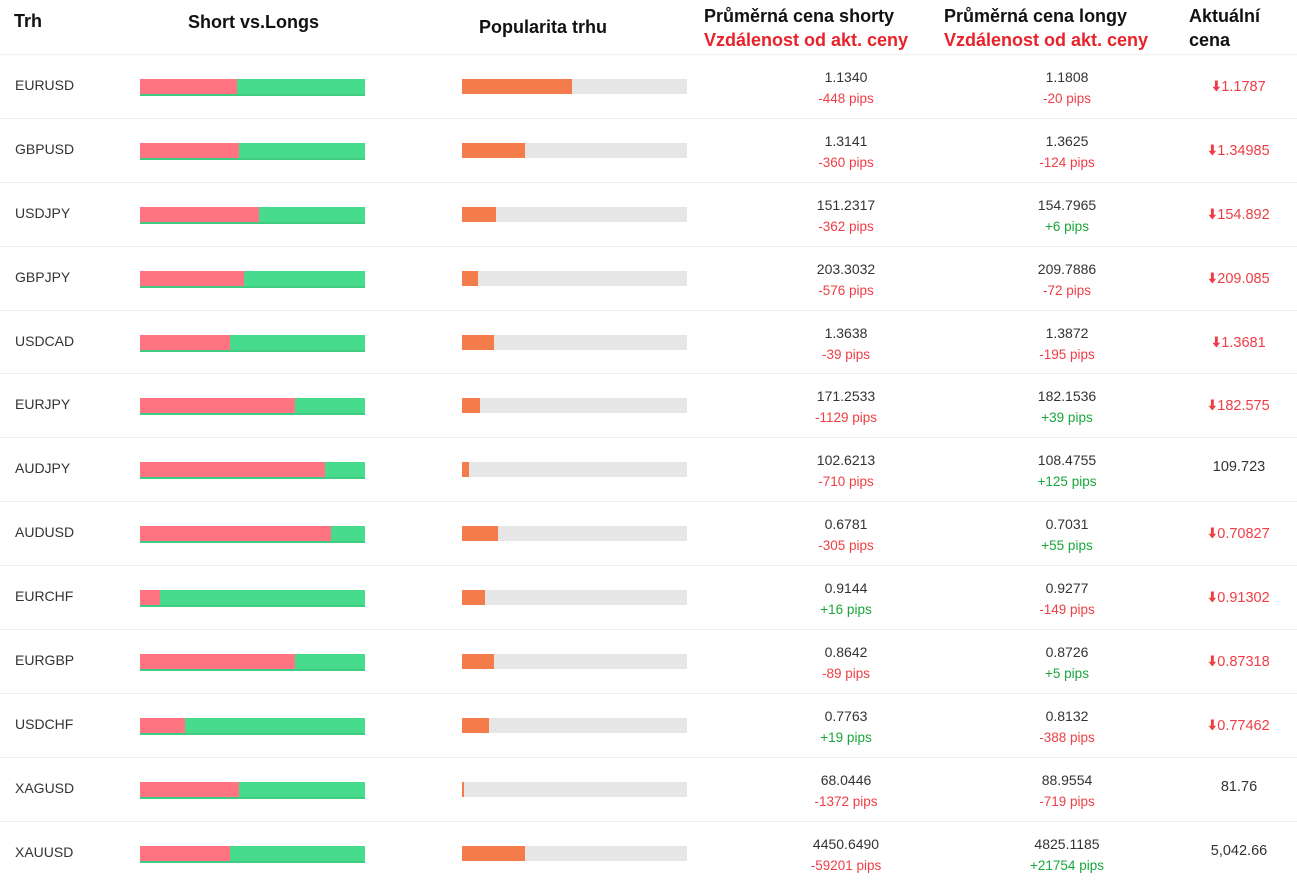  What do you see at coordinates (846, 791) in the screenshot?
I see `avg-short-cell: 68.0446 -1372 pips` at bounding box center [846, 791].